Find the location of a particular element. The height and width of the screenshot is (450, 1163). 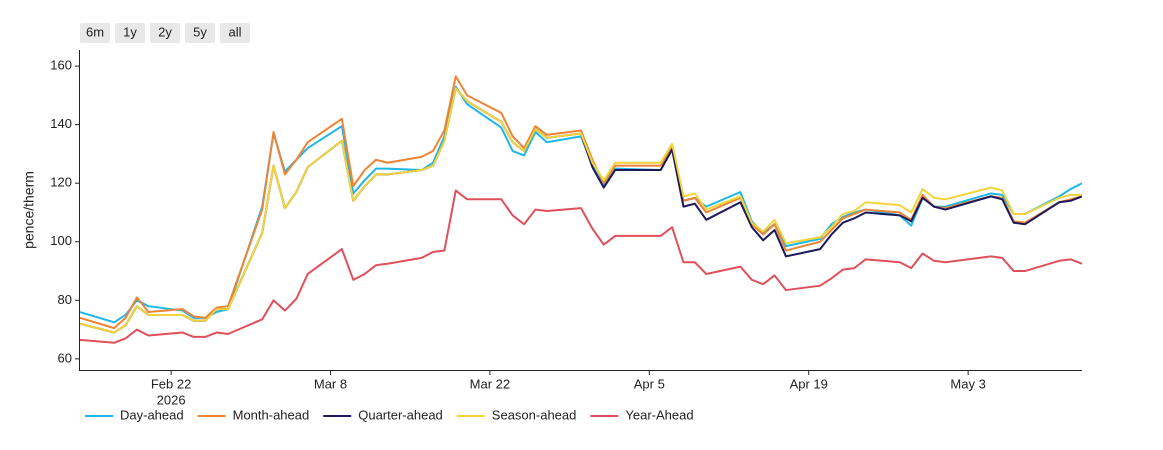

y-axis-title: pence/therm is located at coordinates (29, 210).